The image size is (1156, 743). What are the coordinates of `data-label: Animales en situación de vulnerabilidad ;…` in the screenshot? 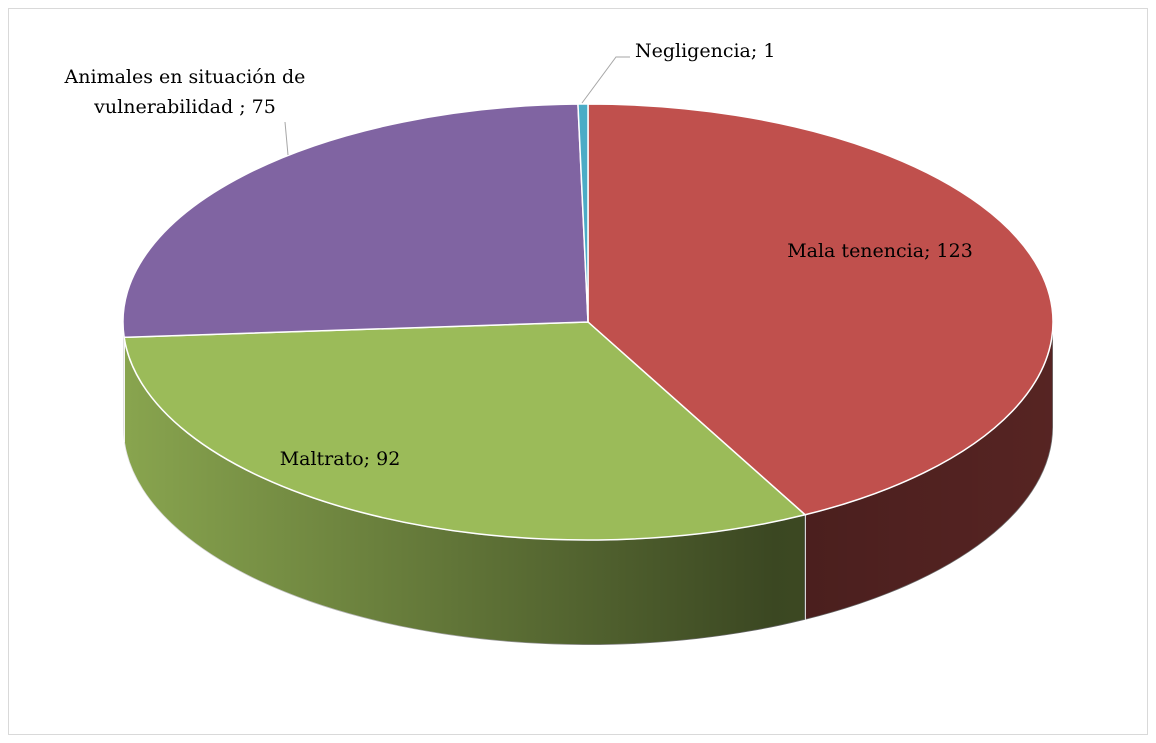 It's located at (185, 92).